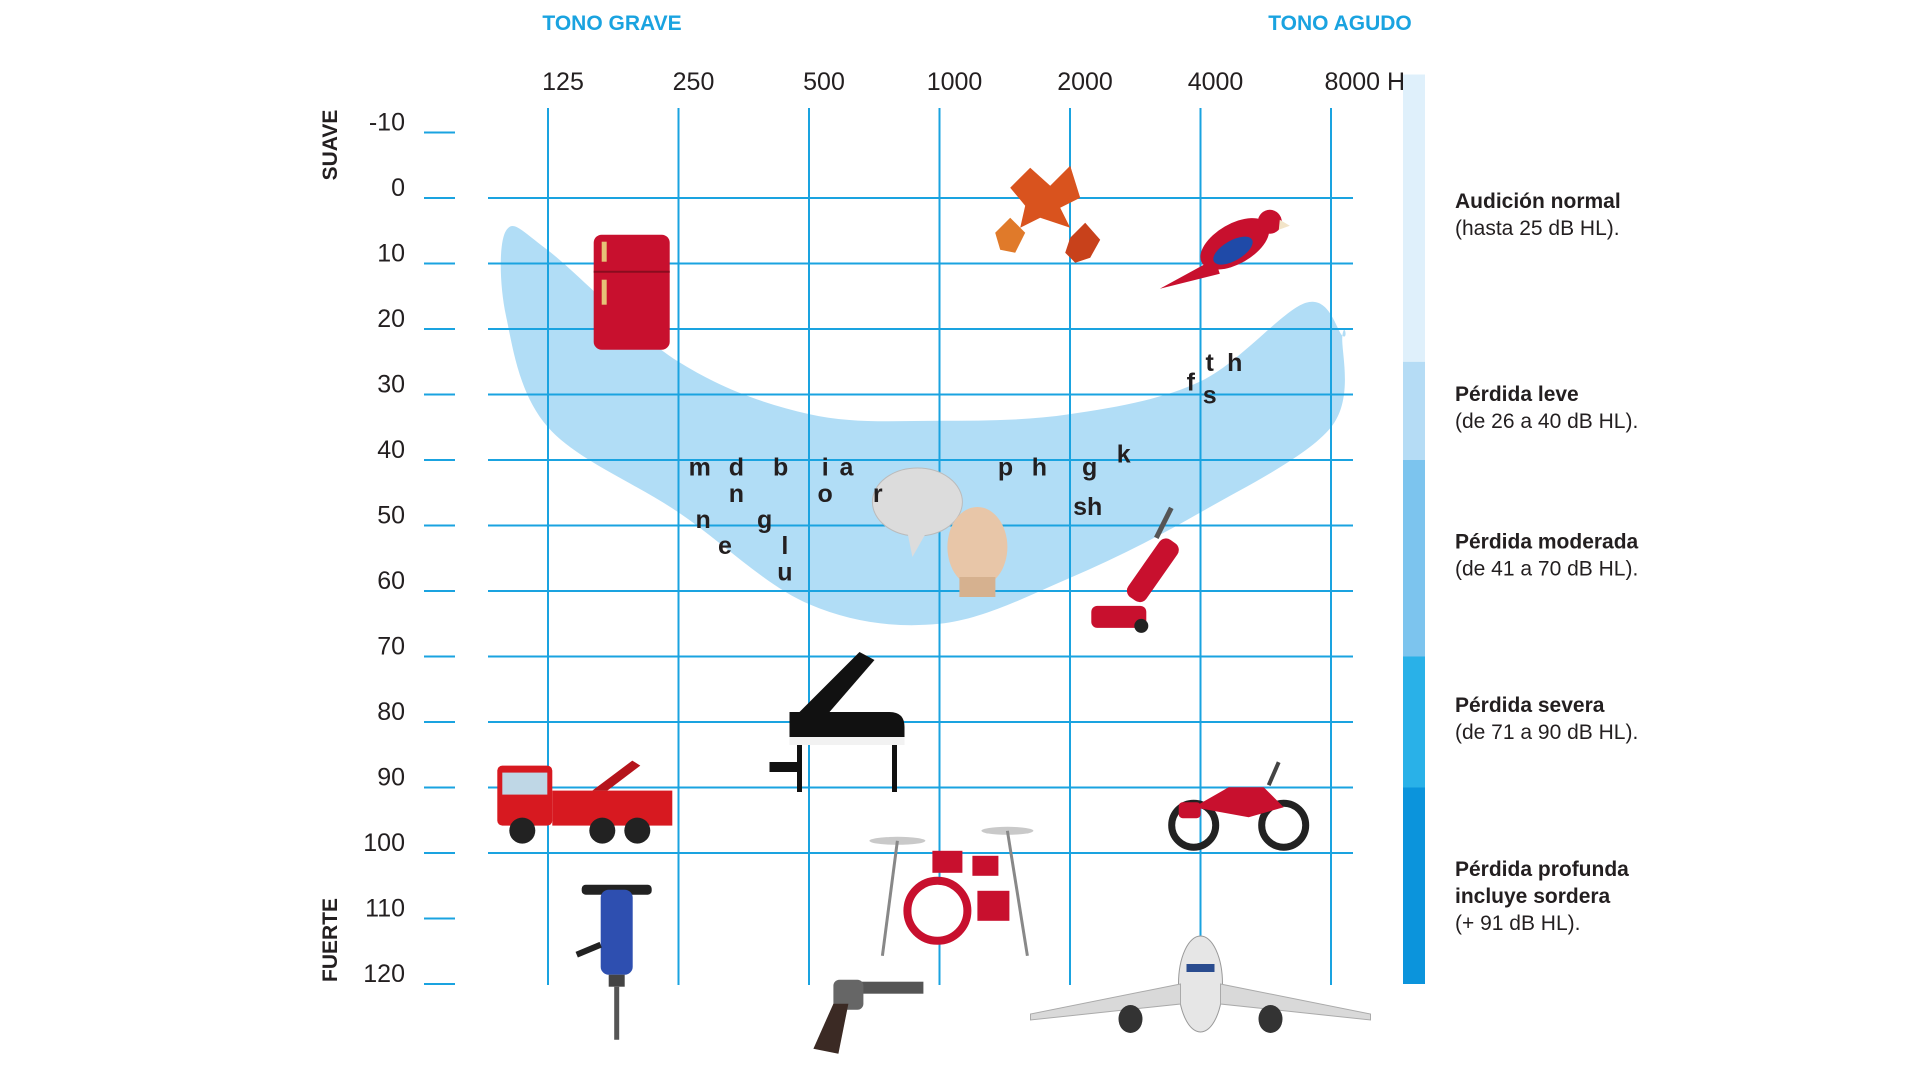 This screenshot has height=1080, width=1920. What do you see at coordinates (824, 82) in the screenshot?
I see `x-tick-label: 500` at bounding box center [824, 82].